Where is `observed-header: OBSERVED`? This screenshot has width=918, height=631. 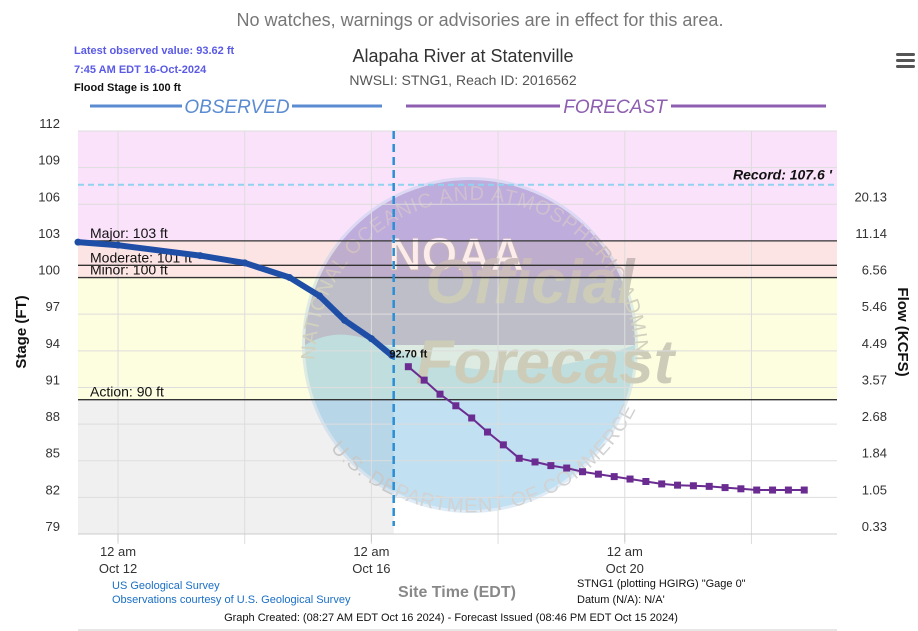
observed-header: OBSERVED is located at coordinates (237, 107).